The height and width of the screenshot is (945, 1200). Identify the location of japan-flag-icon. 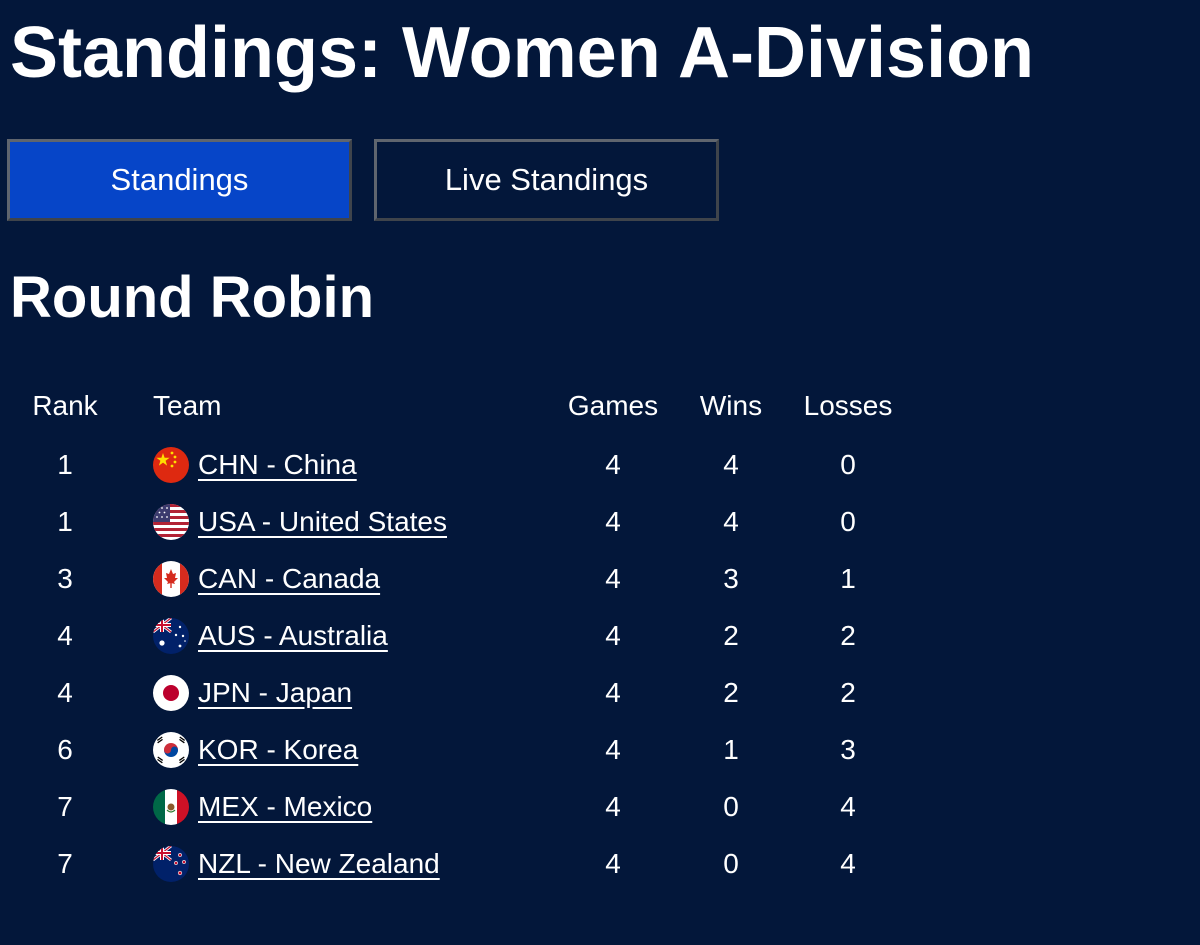
(171, 693).